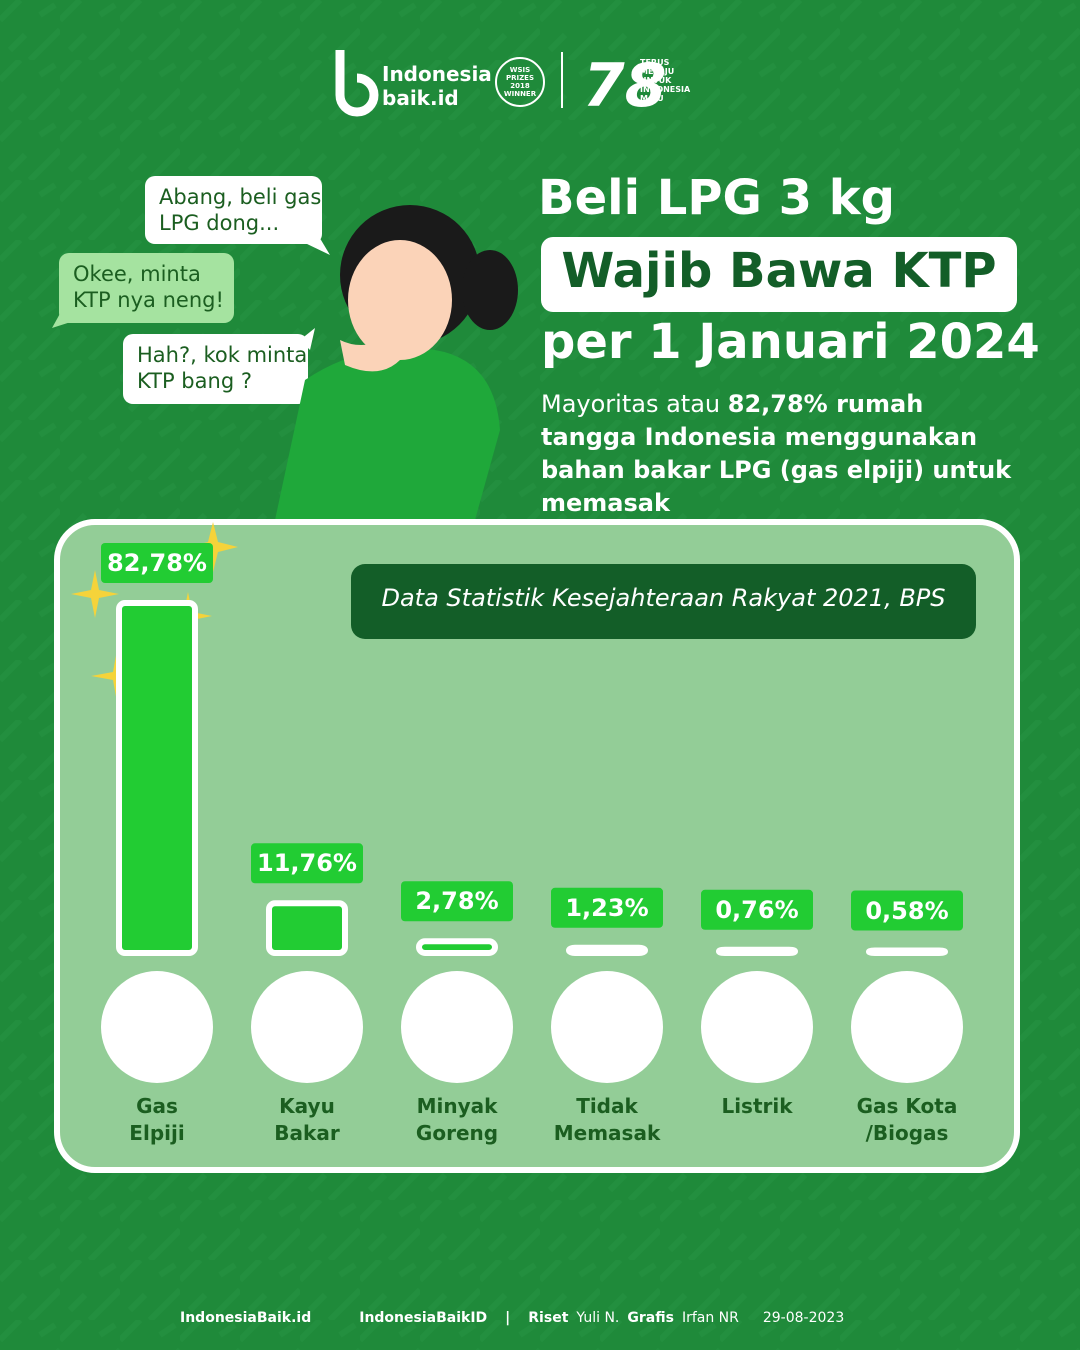 This screenshot has width=1080, height=1350. Describe the element at coordinates (357, 83) in the screenshot. I see `logo-mark` at that location.